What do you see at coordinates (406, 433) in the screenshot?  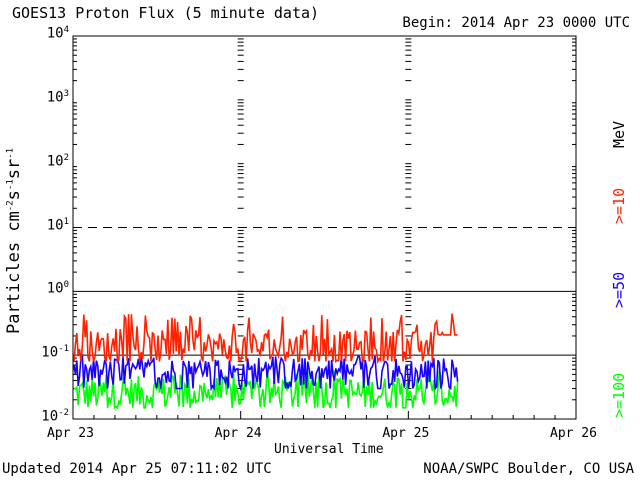 I see `x-tick-label: Apr 25` at bounding box center [406, 433].